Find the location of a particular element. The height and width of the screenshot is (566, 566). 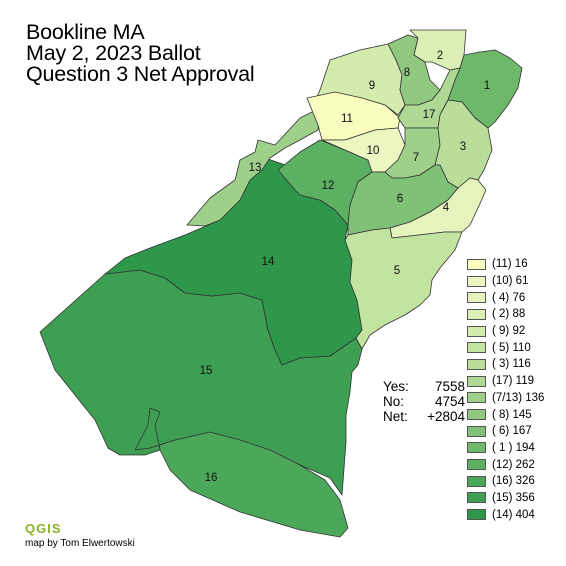

net-row: Net: +2804 is located at coordinates (424, 416).